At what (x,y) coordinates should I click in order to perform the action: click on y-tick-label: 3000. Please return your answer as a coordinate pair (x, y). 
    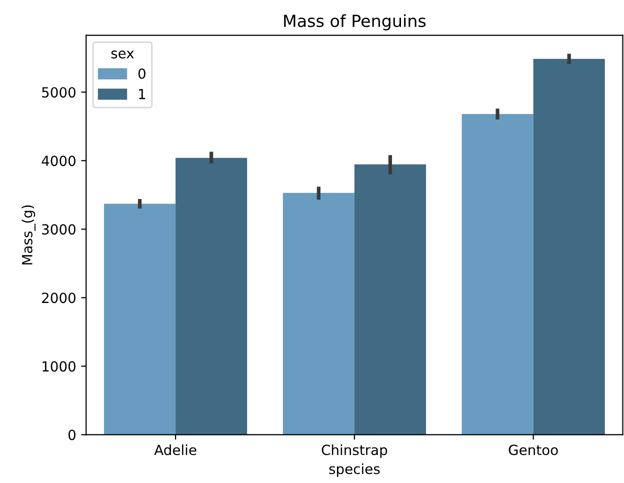
    Looking at the image, I should click on (59, 229).